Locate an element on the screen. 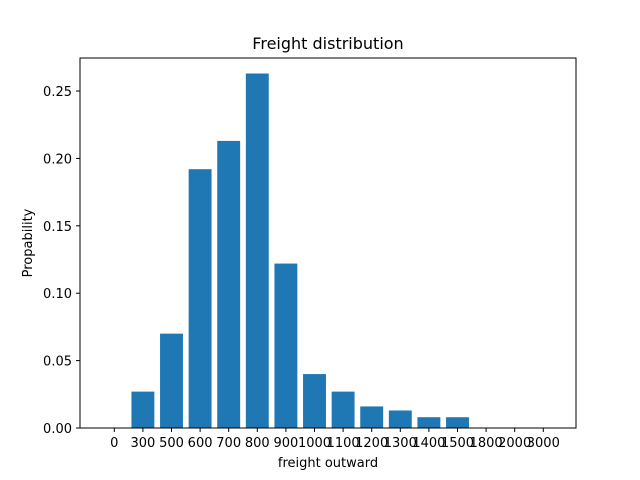 The width and height of the screenshot is (640, 480). y-tick-label: 0.15 is located at coordinates (57, 227).